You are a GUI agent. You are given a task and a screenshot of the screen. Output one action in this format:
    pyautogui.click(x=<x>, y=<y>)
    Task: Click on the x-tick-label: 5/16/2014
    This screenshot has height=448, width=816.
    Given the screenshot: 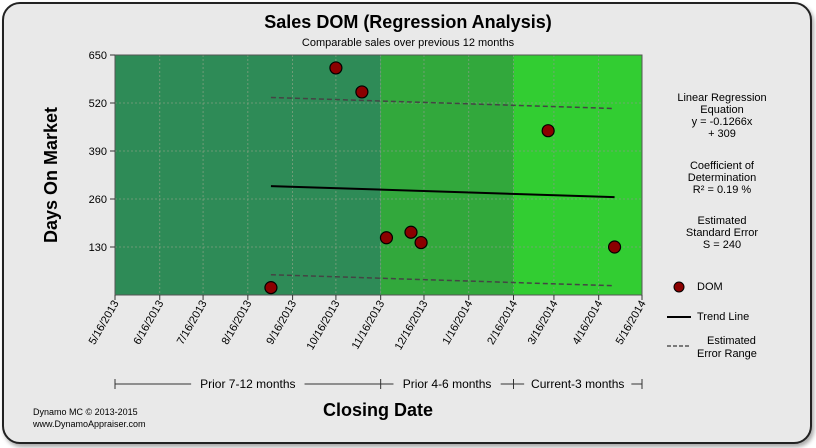 What is the action you would take?
    pyautogui.click(x=631, y=323)
    